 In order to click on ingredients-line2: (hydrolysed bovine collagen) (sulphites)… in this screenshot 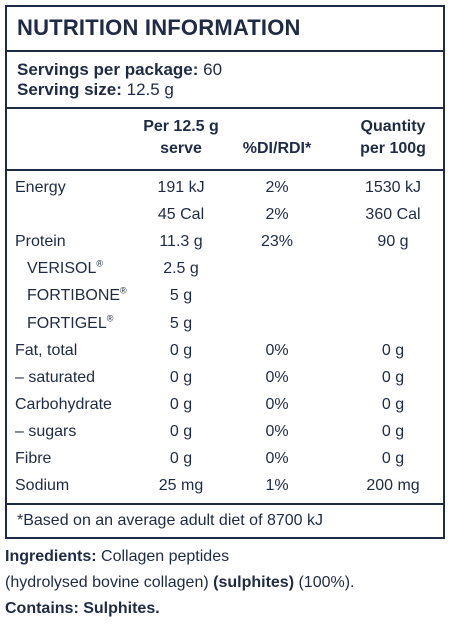, I will do `click(179, 583)`.